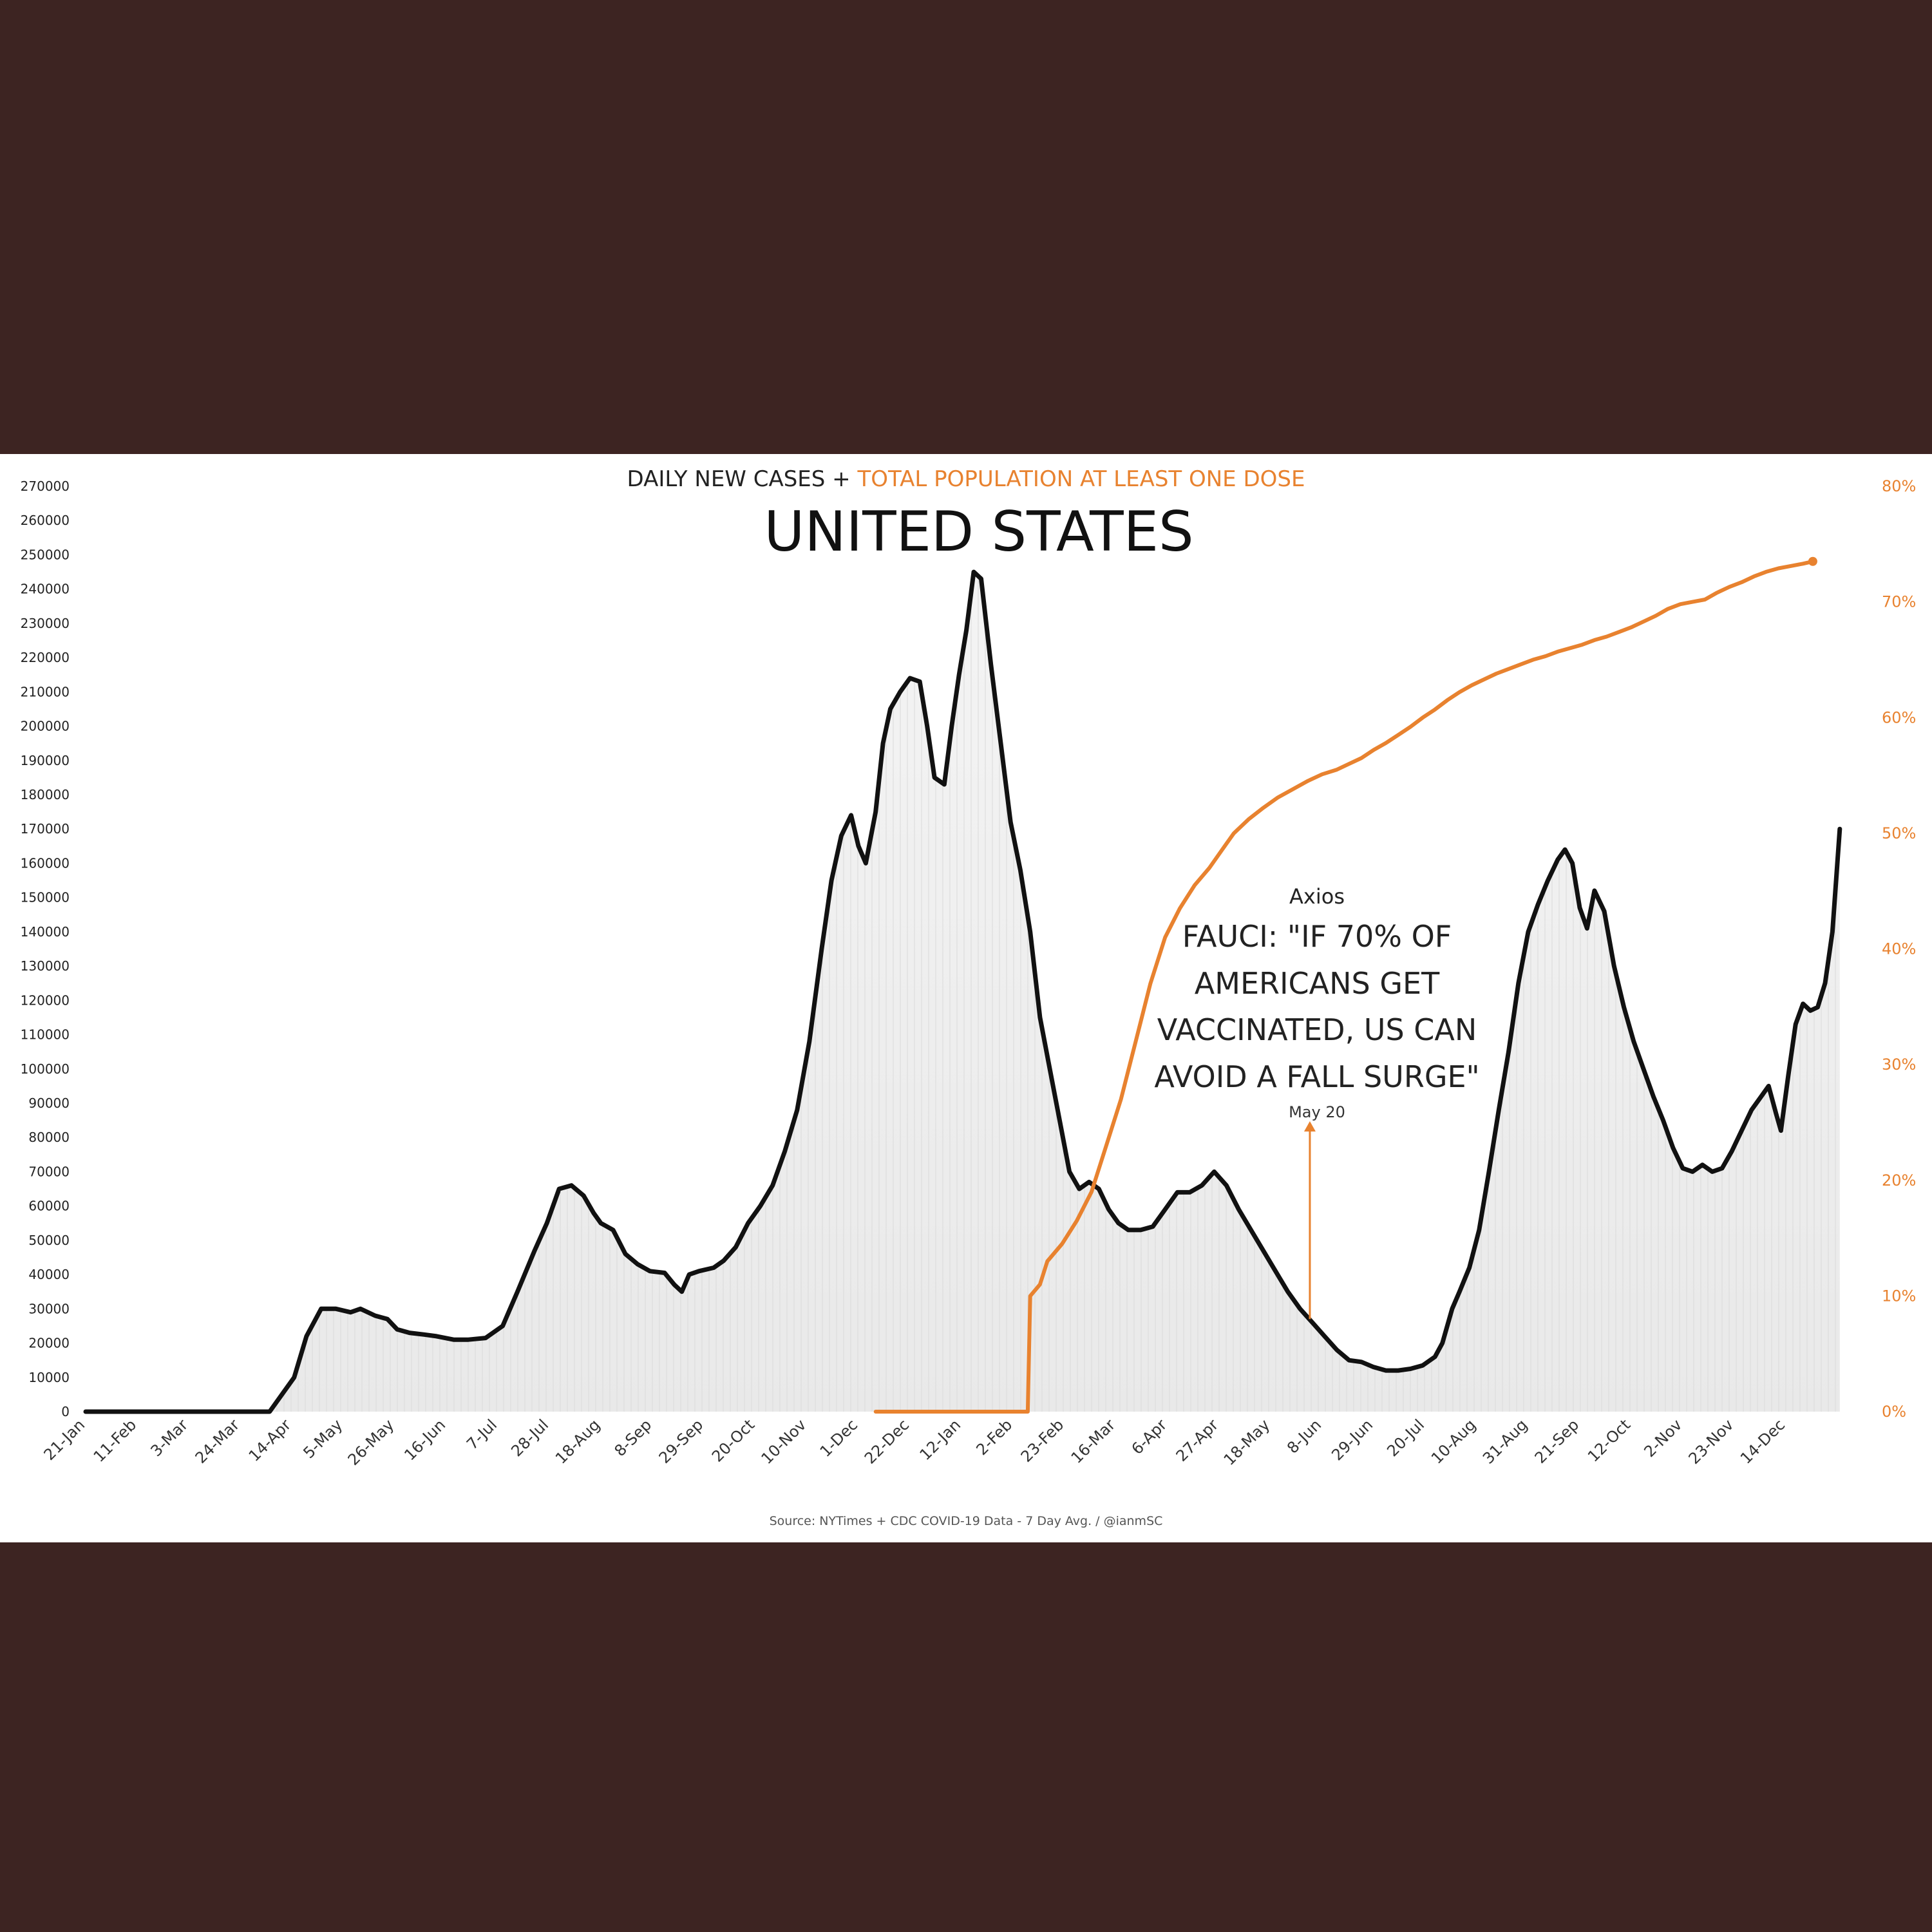  I want to click on y-left-tick-label: 170000, so click(46, 829).